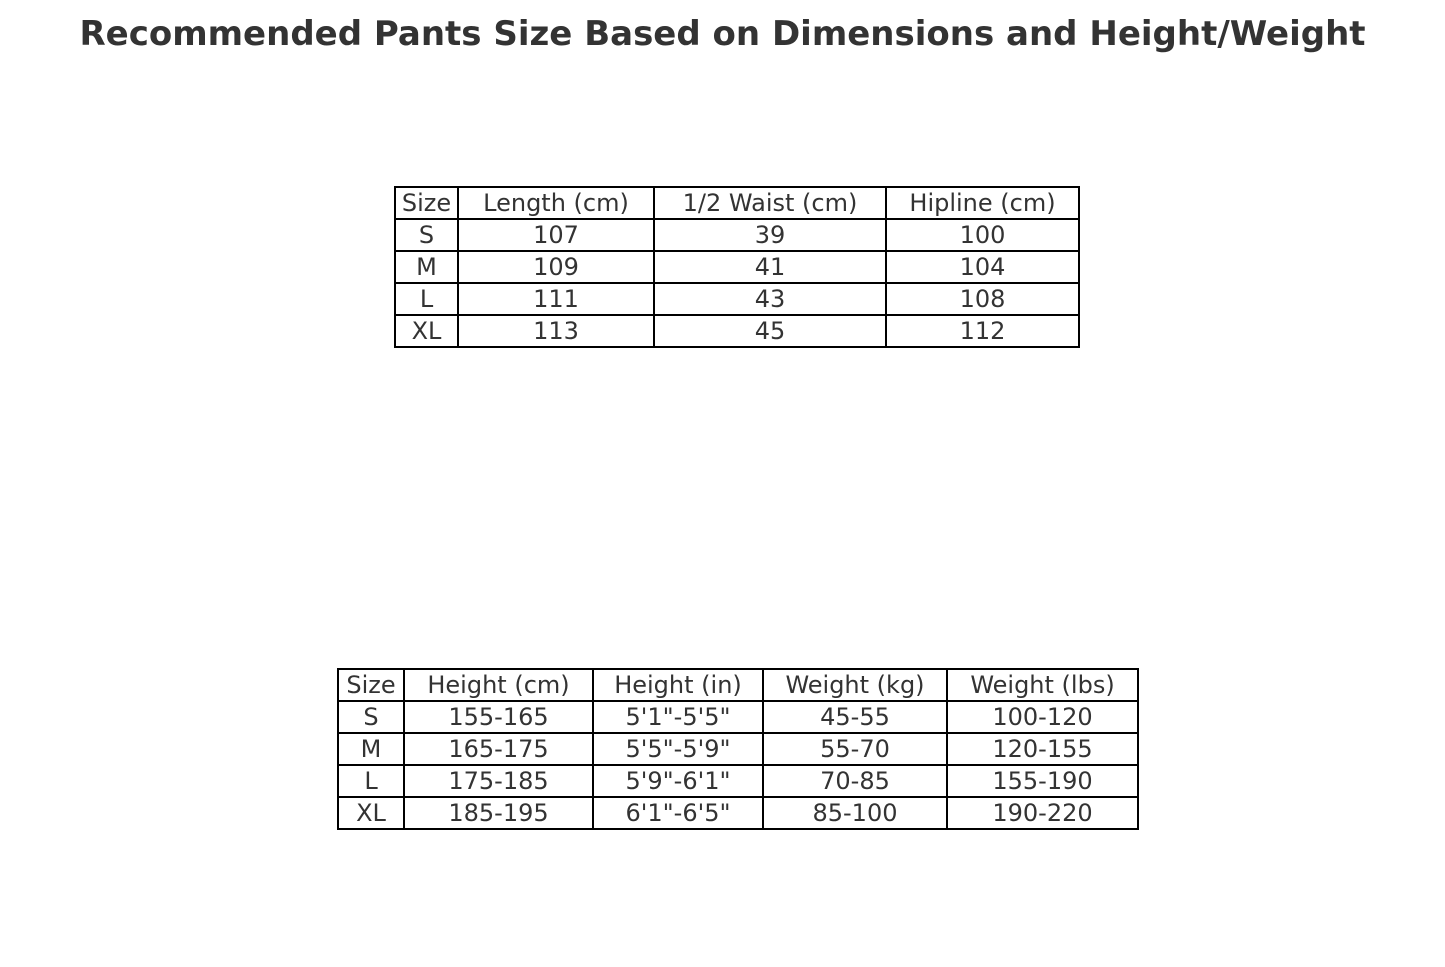 The width and height of the screenshot is (1445, 967). I want to click on table-cell: 41, so click(770, 267).